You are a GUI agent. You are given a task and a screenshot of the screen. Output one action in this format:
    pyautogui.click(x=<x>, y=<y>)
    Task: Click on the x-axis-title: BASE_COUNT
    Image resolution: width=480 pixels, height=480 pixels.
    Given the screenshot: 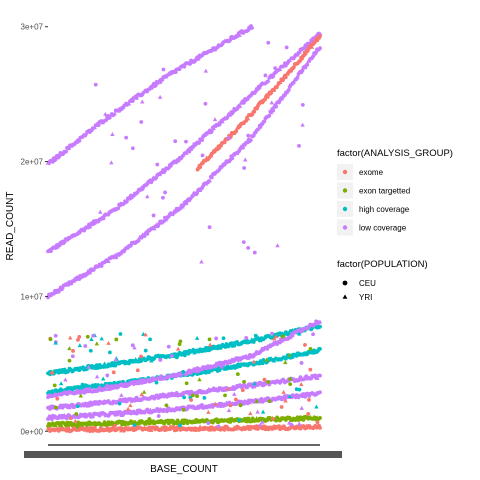 What is the action you would take?
    pyautogui.click(x=184, y=469)
    